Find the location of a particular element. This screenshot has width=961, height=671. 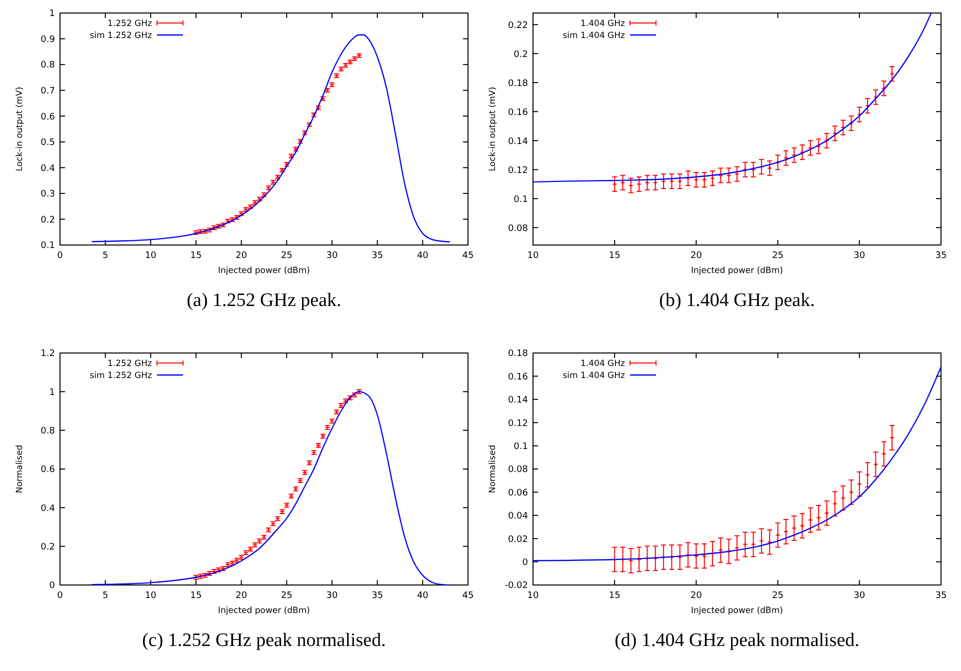

text: (b) 1.404 GHz peak. is located at coordinates (737, 300).